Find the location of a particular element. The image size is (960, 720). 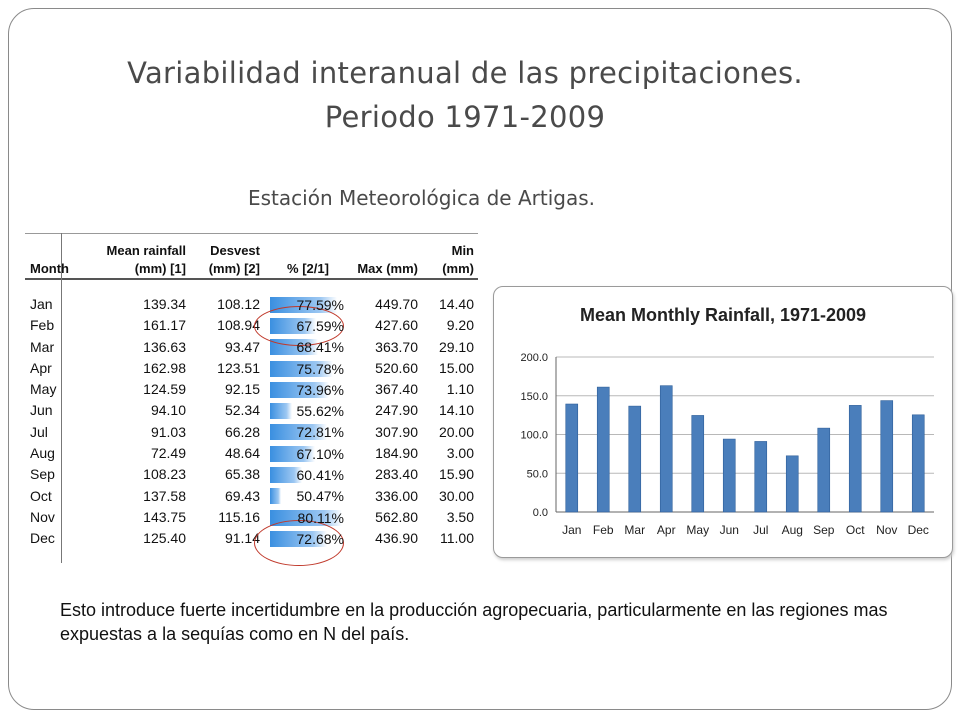

x-tick-label: Nov is located at coordinates (886, 530).